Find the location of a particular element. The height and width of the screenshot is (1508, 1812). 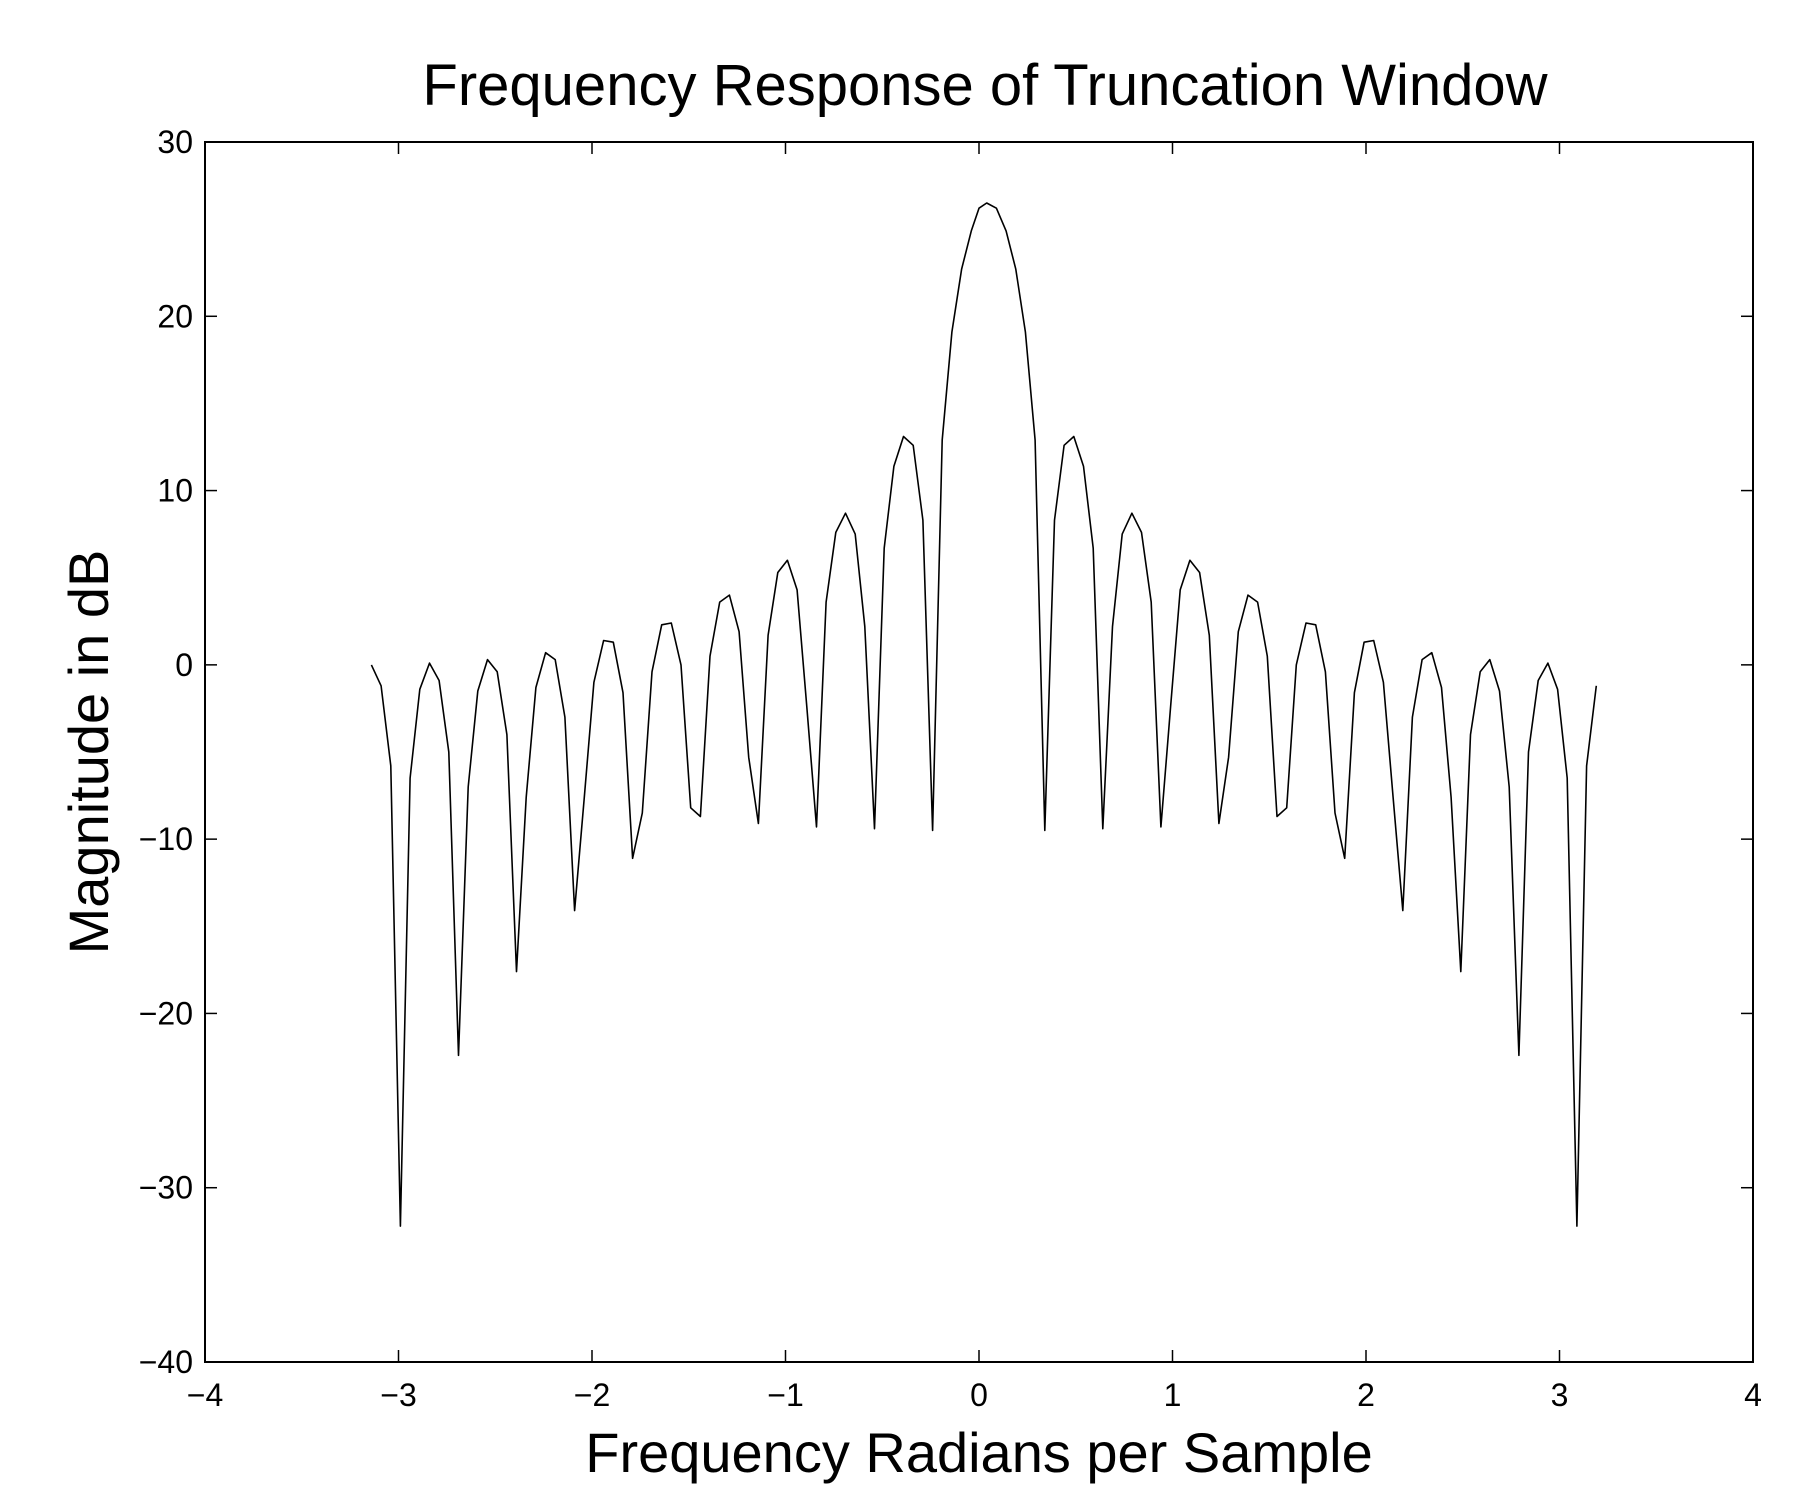

x-tick-label: 4 is located at coordinates (1753, 1395).